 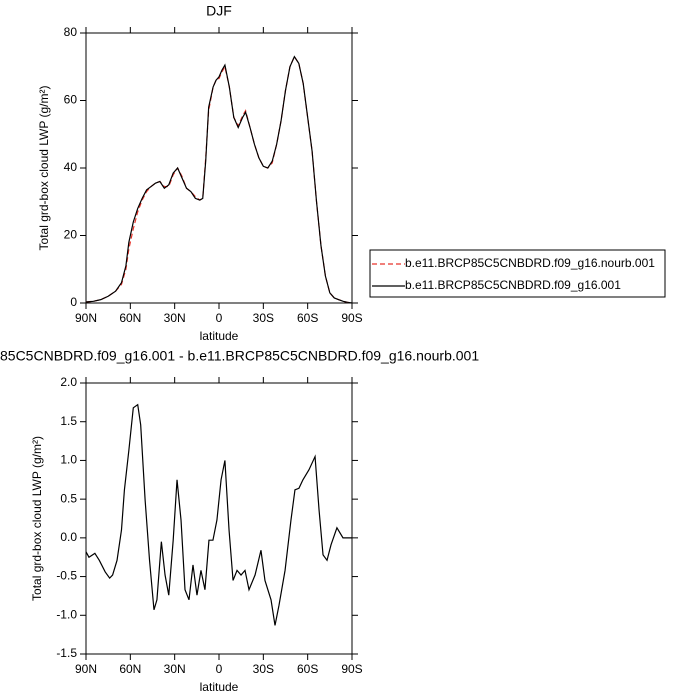 I want to click on y-tick-label: -0.5, so click(x=66, y=576).